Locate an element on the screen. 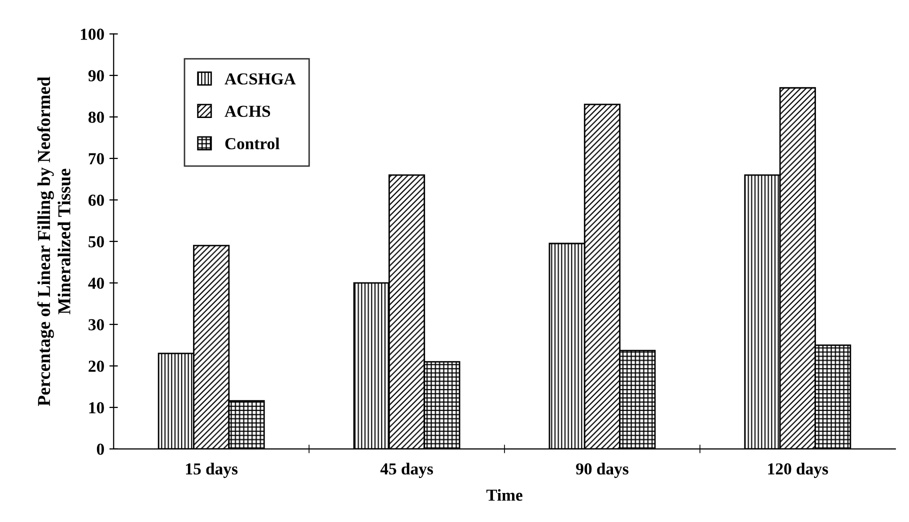 This screenshot has height=522, width=909. x-axis-title: Time is located at coordinates (504, 495).